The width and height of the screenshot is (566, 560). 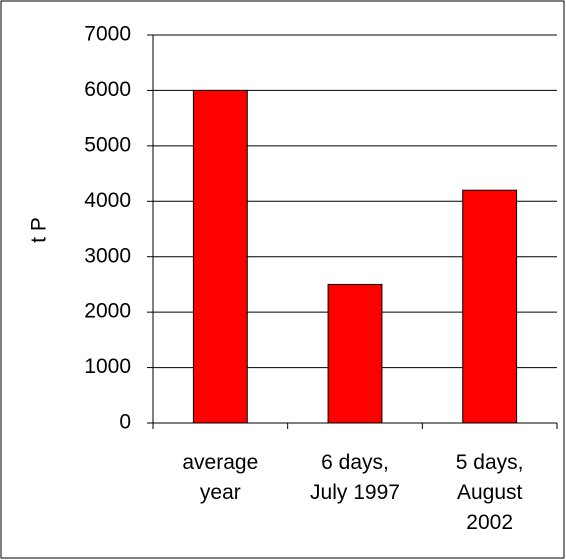 What do you see at coordinates (107, 144) in the screenshot?
I see `y-tick-label: 5000` at bounding box center [107, 144].